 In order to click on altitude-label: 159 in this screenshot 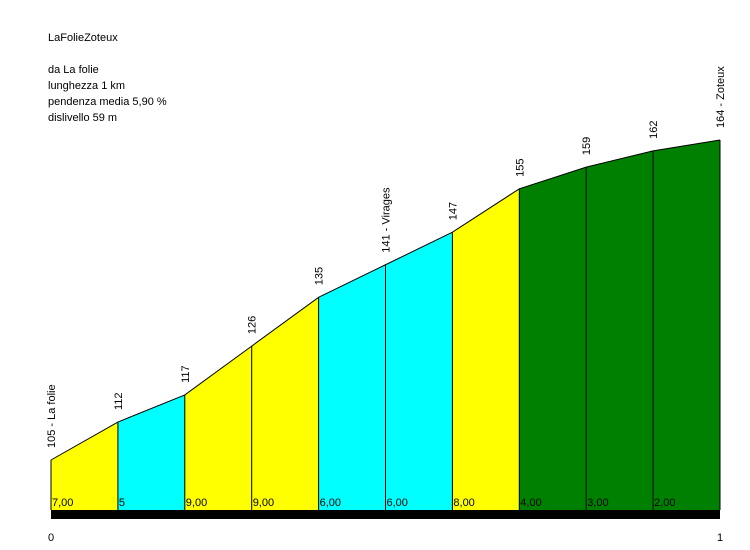, I will do `click(587, 146)`.